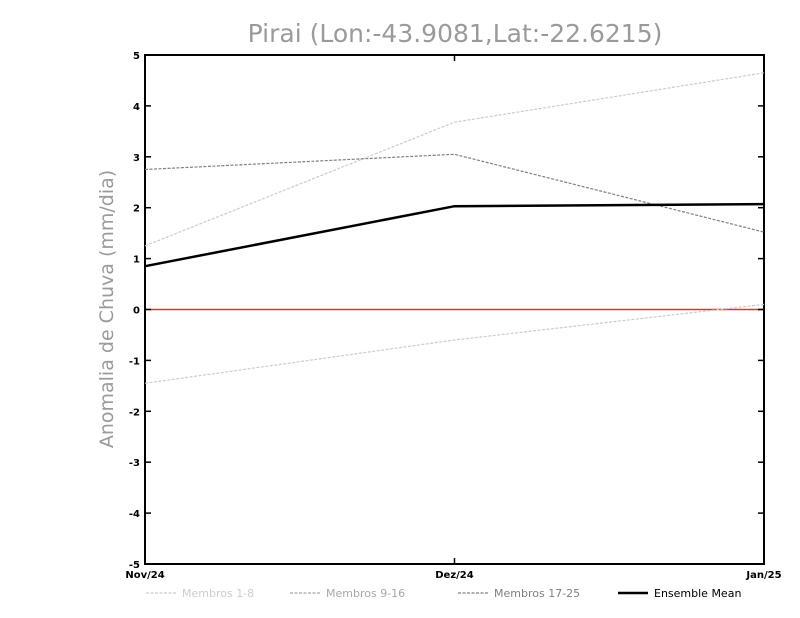 Image resolution: width=800 pixels, height=618 pixels. What do you see at coordinates (697, 593) in the screenshot?
I see `legend-label-ensemble-mean: Ensemble Mean` at bounding box center [697, 593].